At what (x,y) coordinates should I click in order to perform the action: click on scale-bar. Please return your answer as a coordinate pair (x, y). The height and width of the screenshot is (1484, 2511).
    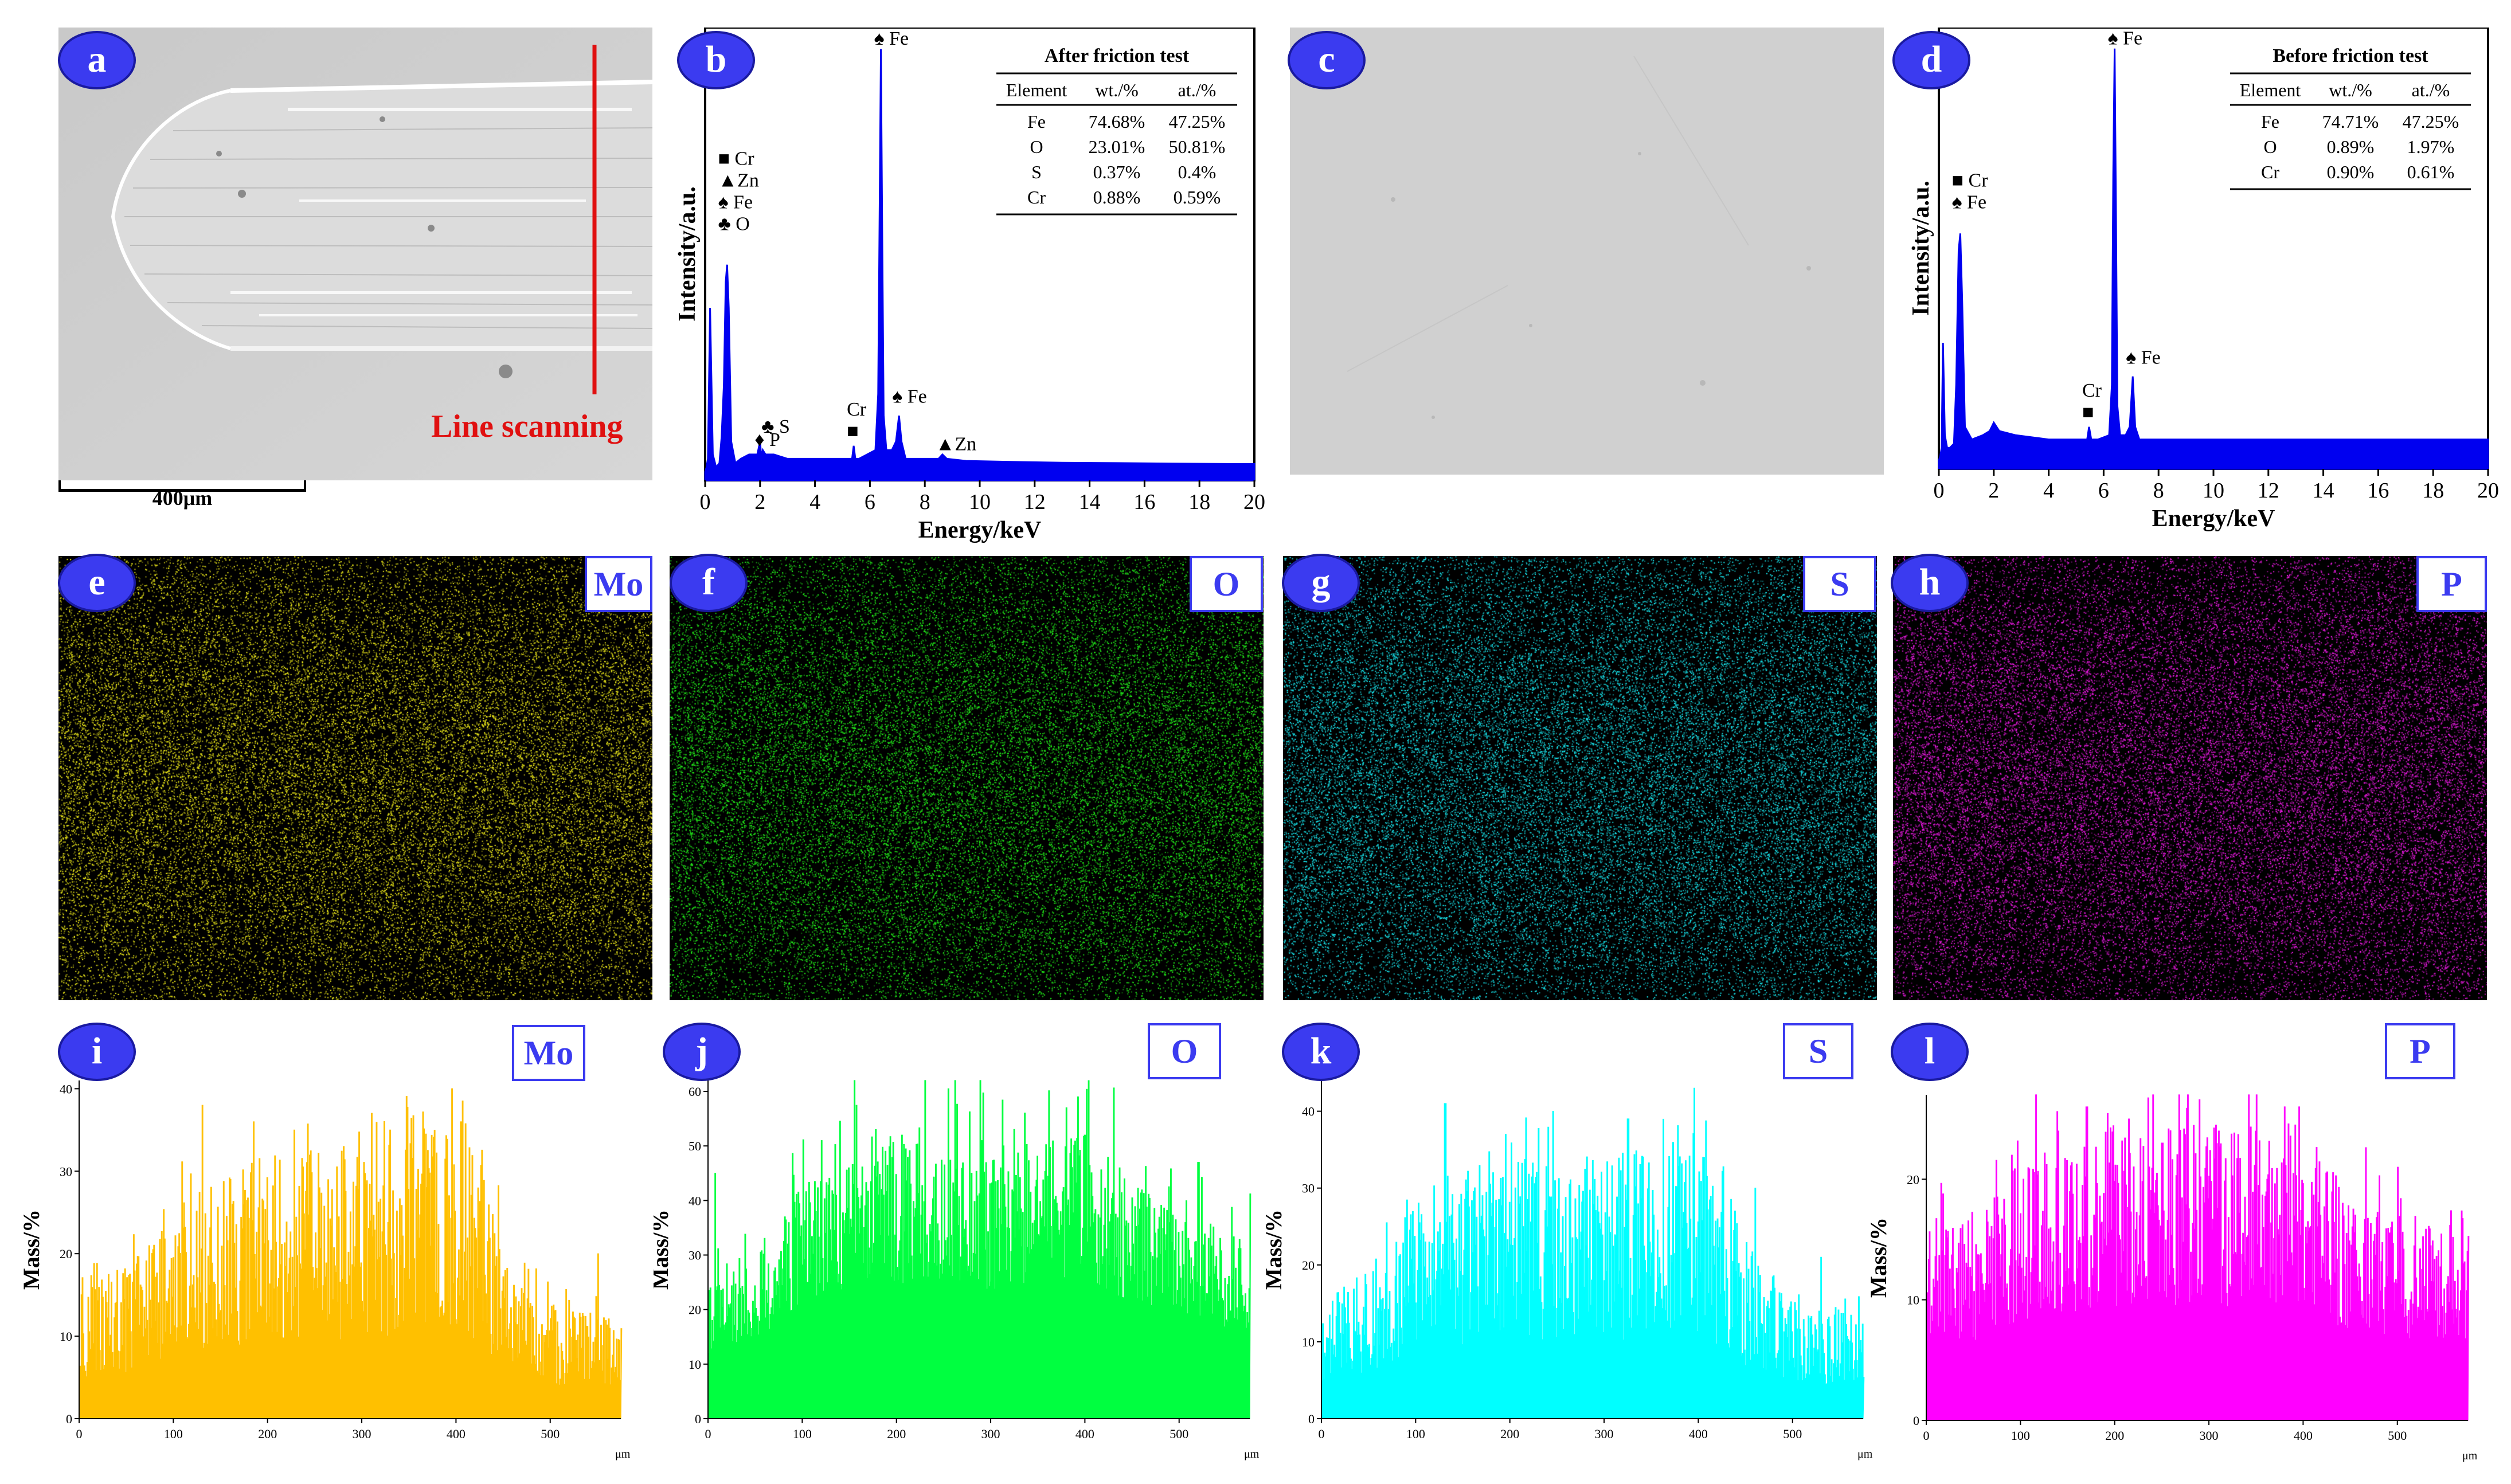
    Looking at the image, I should click on (182, 486).